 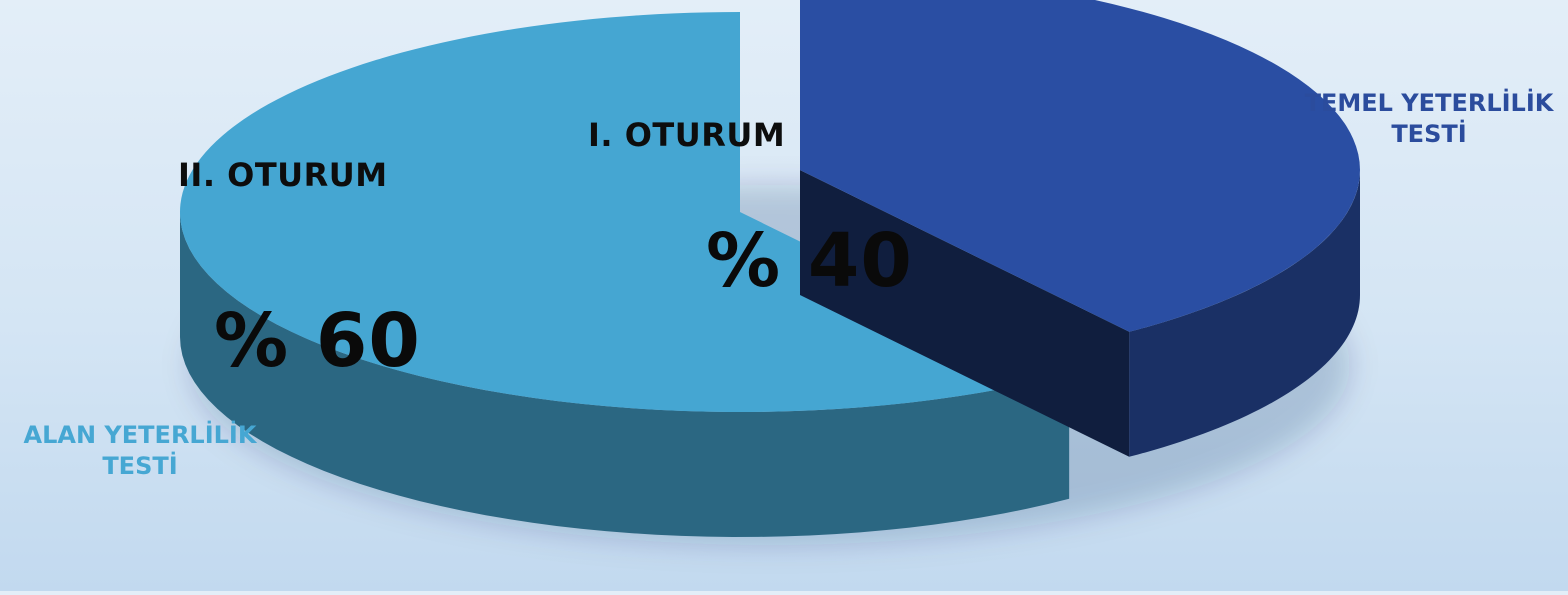 I want to click on pie-slice-1-cut-face, so click(x=965, y=313).